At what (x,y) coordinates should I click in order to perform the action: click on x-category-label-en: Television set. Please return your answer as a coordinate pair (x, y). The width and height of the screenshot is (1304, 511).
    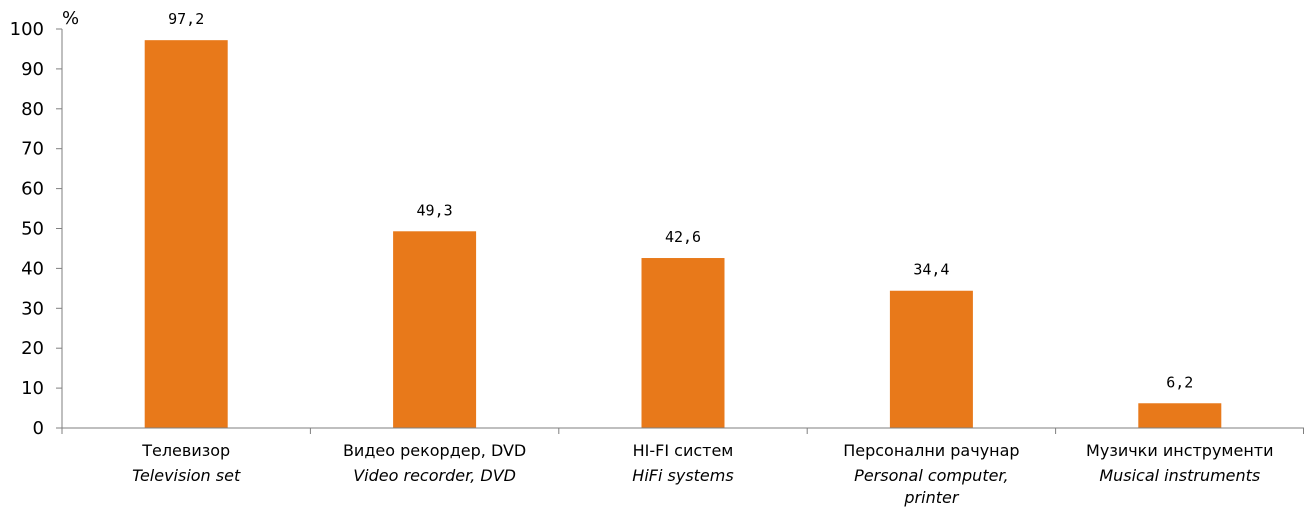
    Looking at the image, I should click on (186, 475).